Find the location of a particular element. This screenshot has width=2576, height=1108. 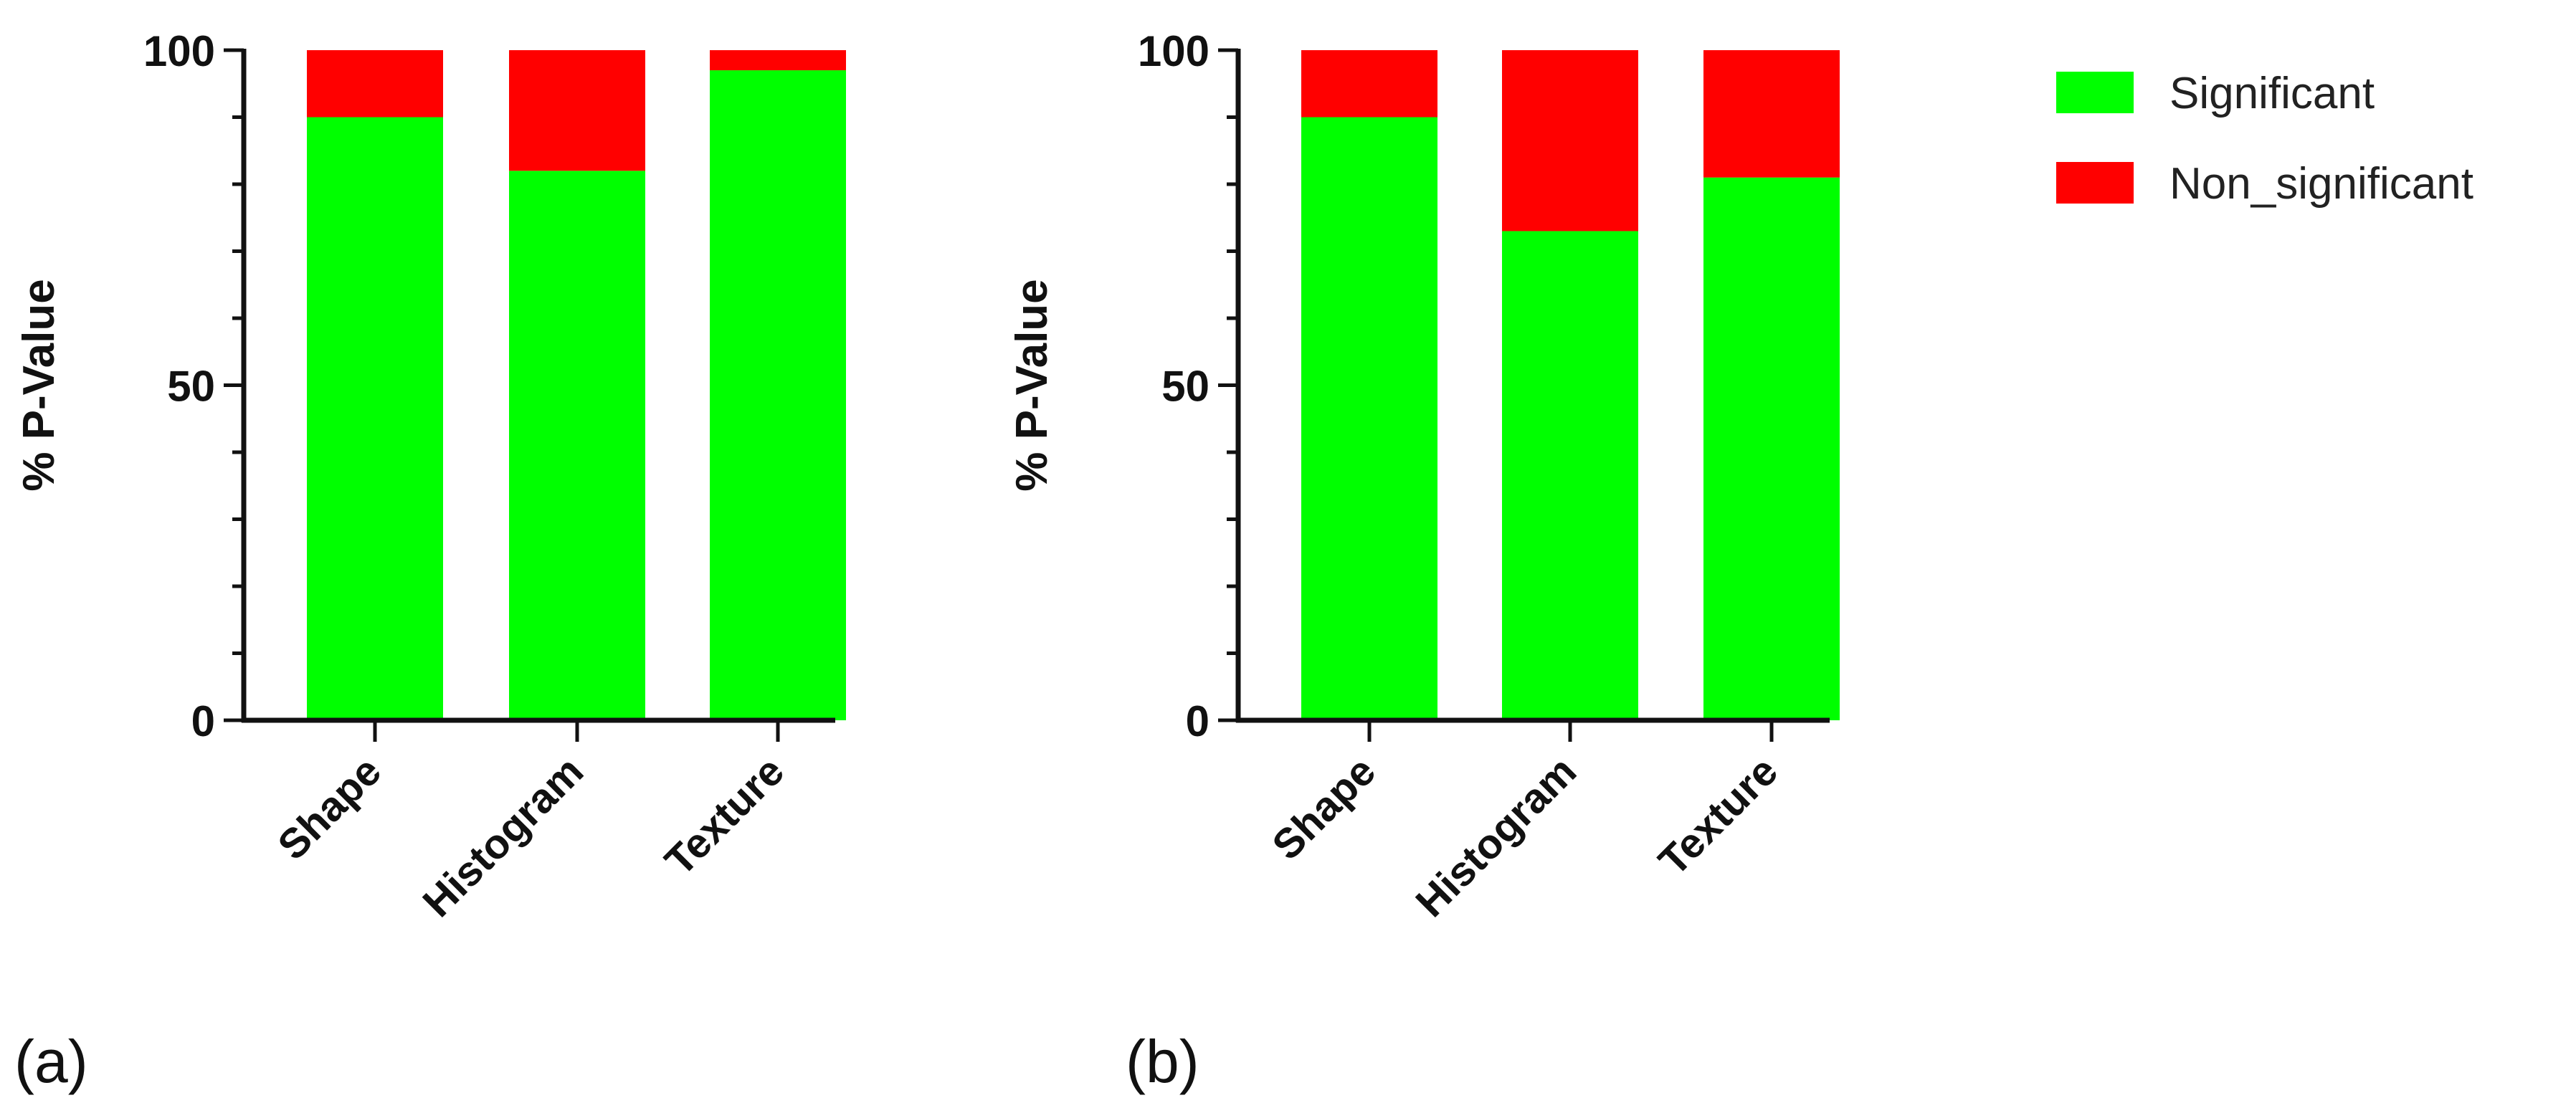

legend-label-significant: Significant is located at coordinates (2272, 93).